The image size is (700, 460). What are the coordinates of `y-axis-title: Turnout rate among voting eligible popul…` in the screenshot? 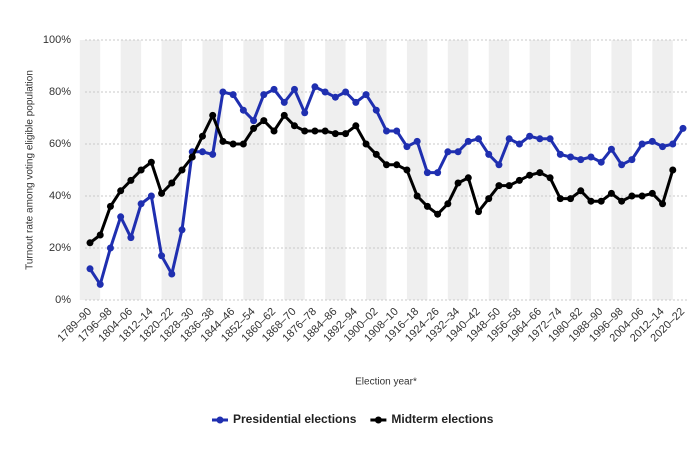 It's located at (30, 170).